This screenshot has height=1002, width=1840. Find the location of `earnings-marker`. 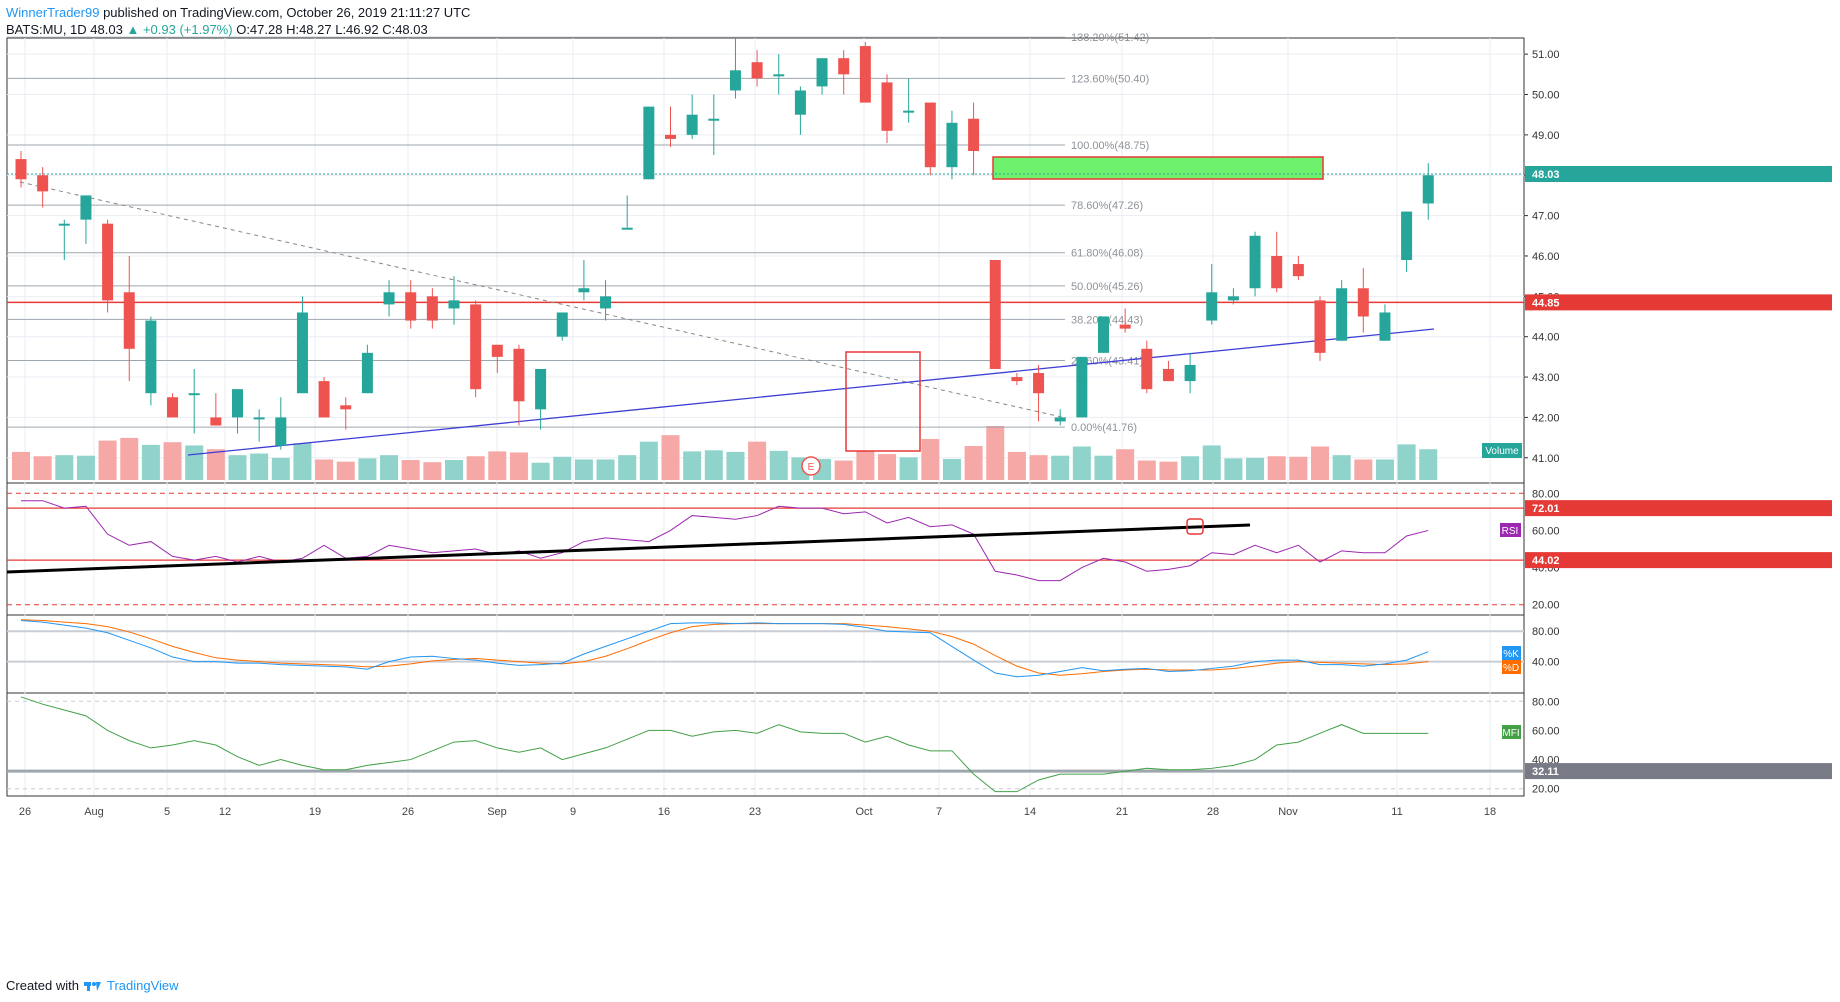

earnings-marker is located at coordinates (811, 466).